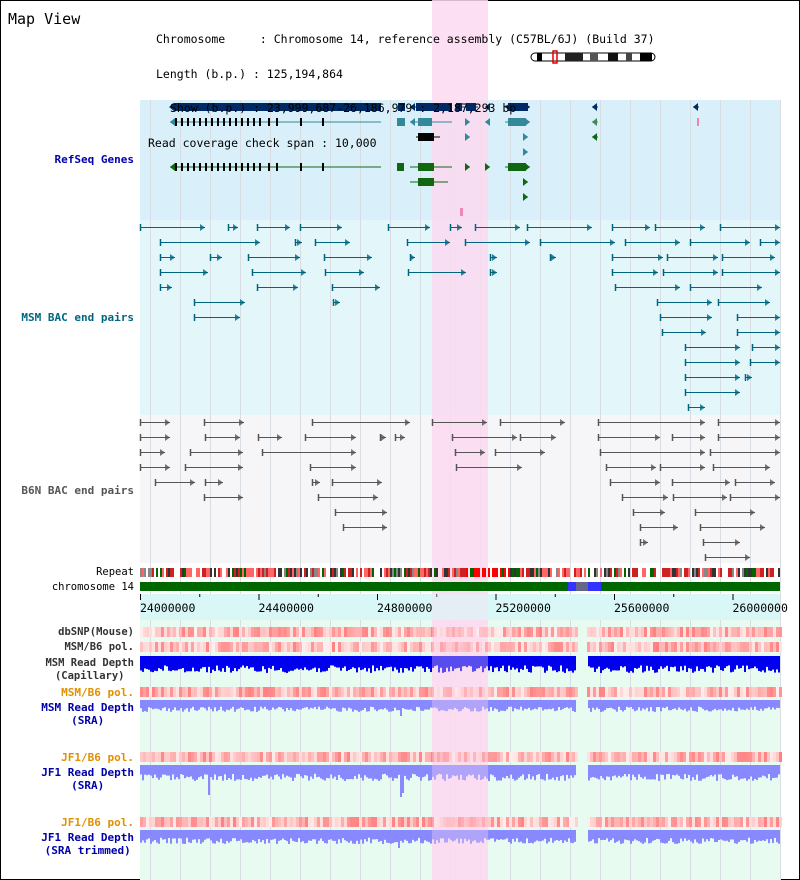 This screenshot has width=800, height=880. What do you see at coordinates (77, 317) in the screenshot?
I see `msm-bac-track-label: MSM BAC end pairs` at bounding box center [77, 317].